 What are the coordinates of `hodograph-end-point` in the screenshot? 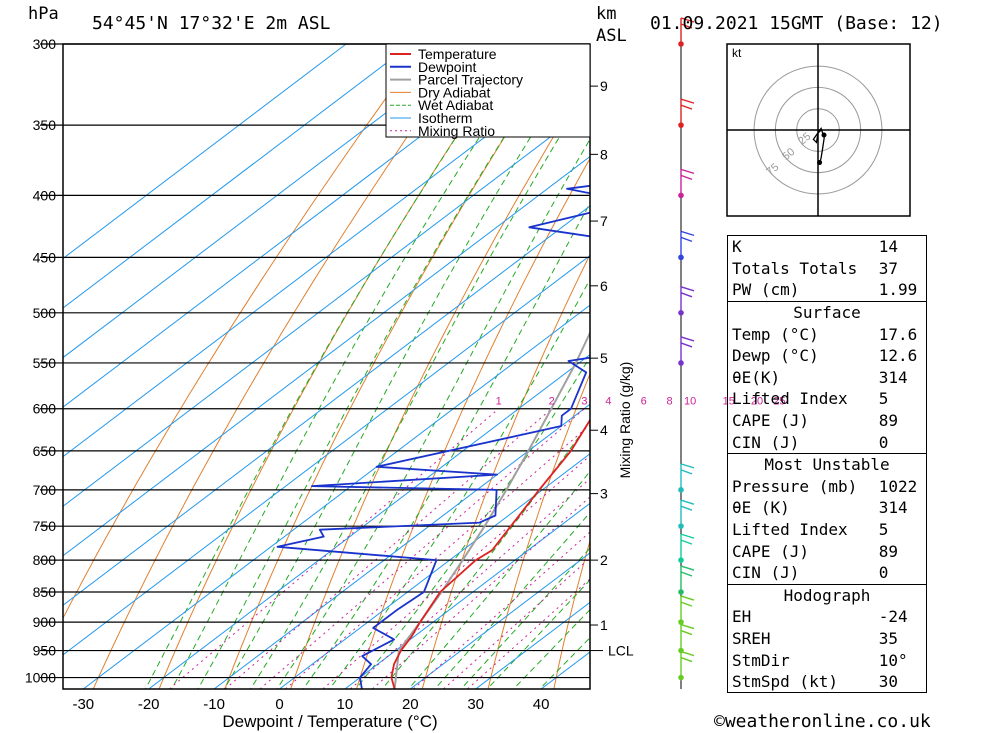 It's located at (820, 163).